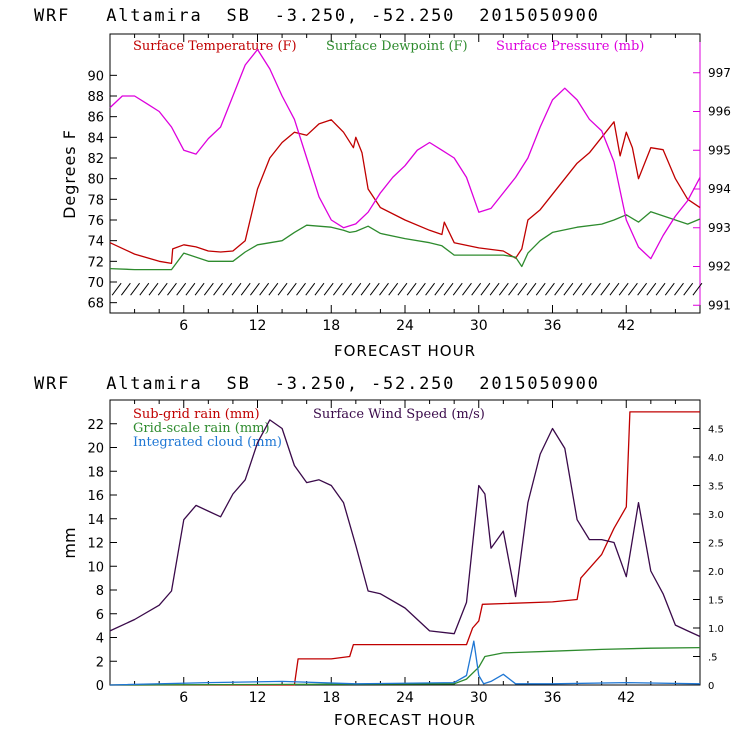 This screenshot has height=740, width=740. I want to click on legend-subgrid-rain: Sub-grid rain (mm), so click(196, 414).